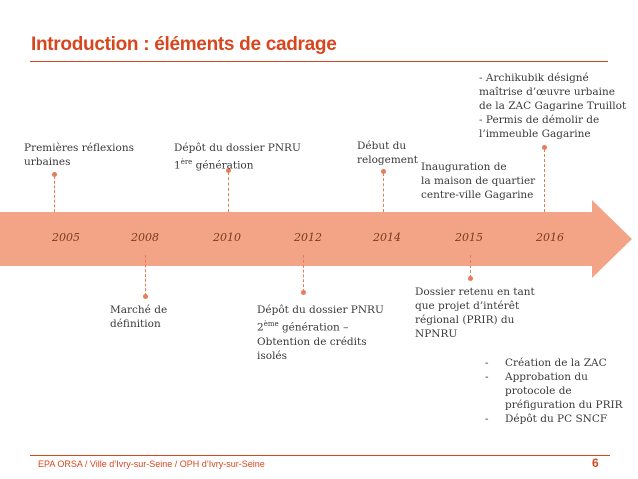  Describe the element at coordinates (546, 419) in the screenshot. I see `list-item: - Dépôt du PC SNCF` at that location.